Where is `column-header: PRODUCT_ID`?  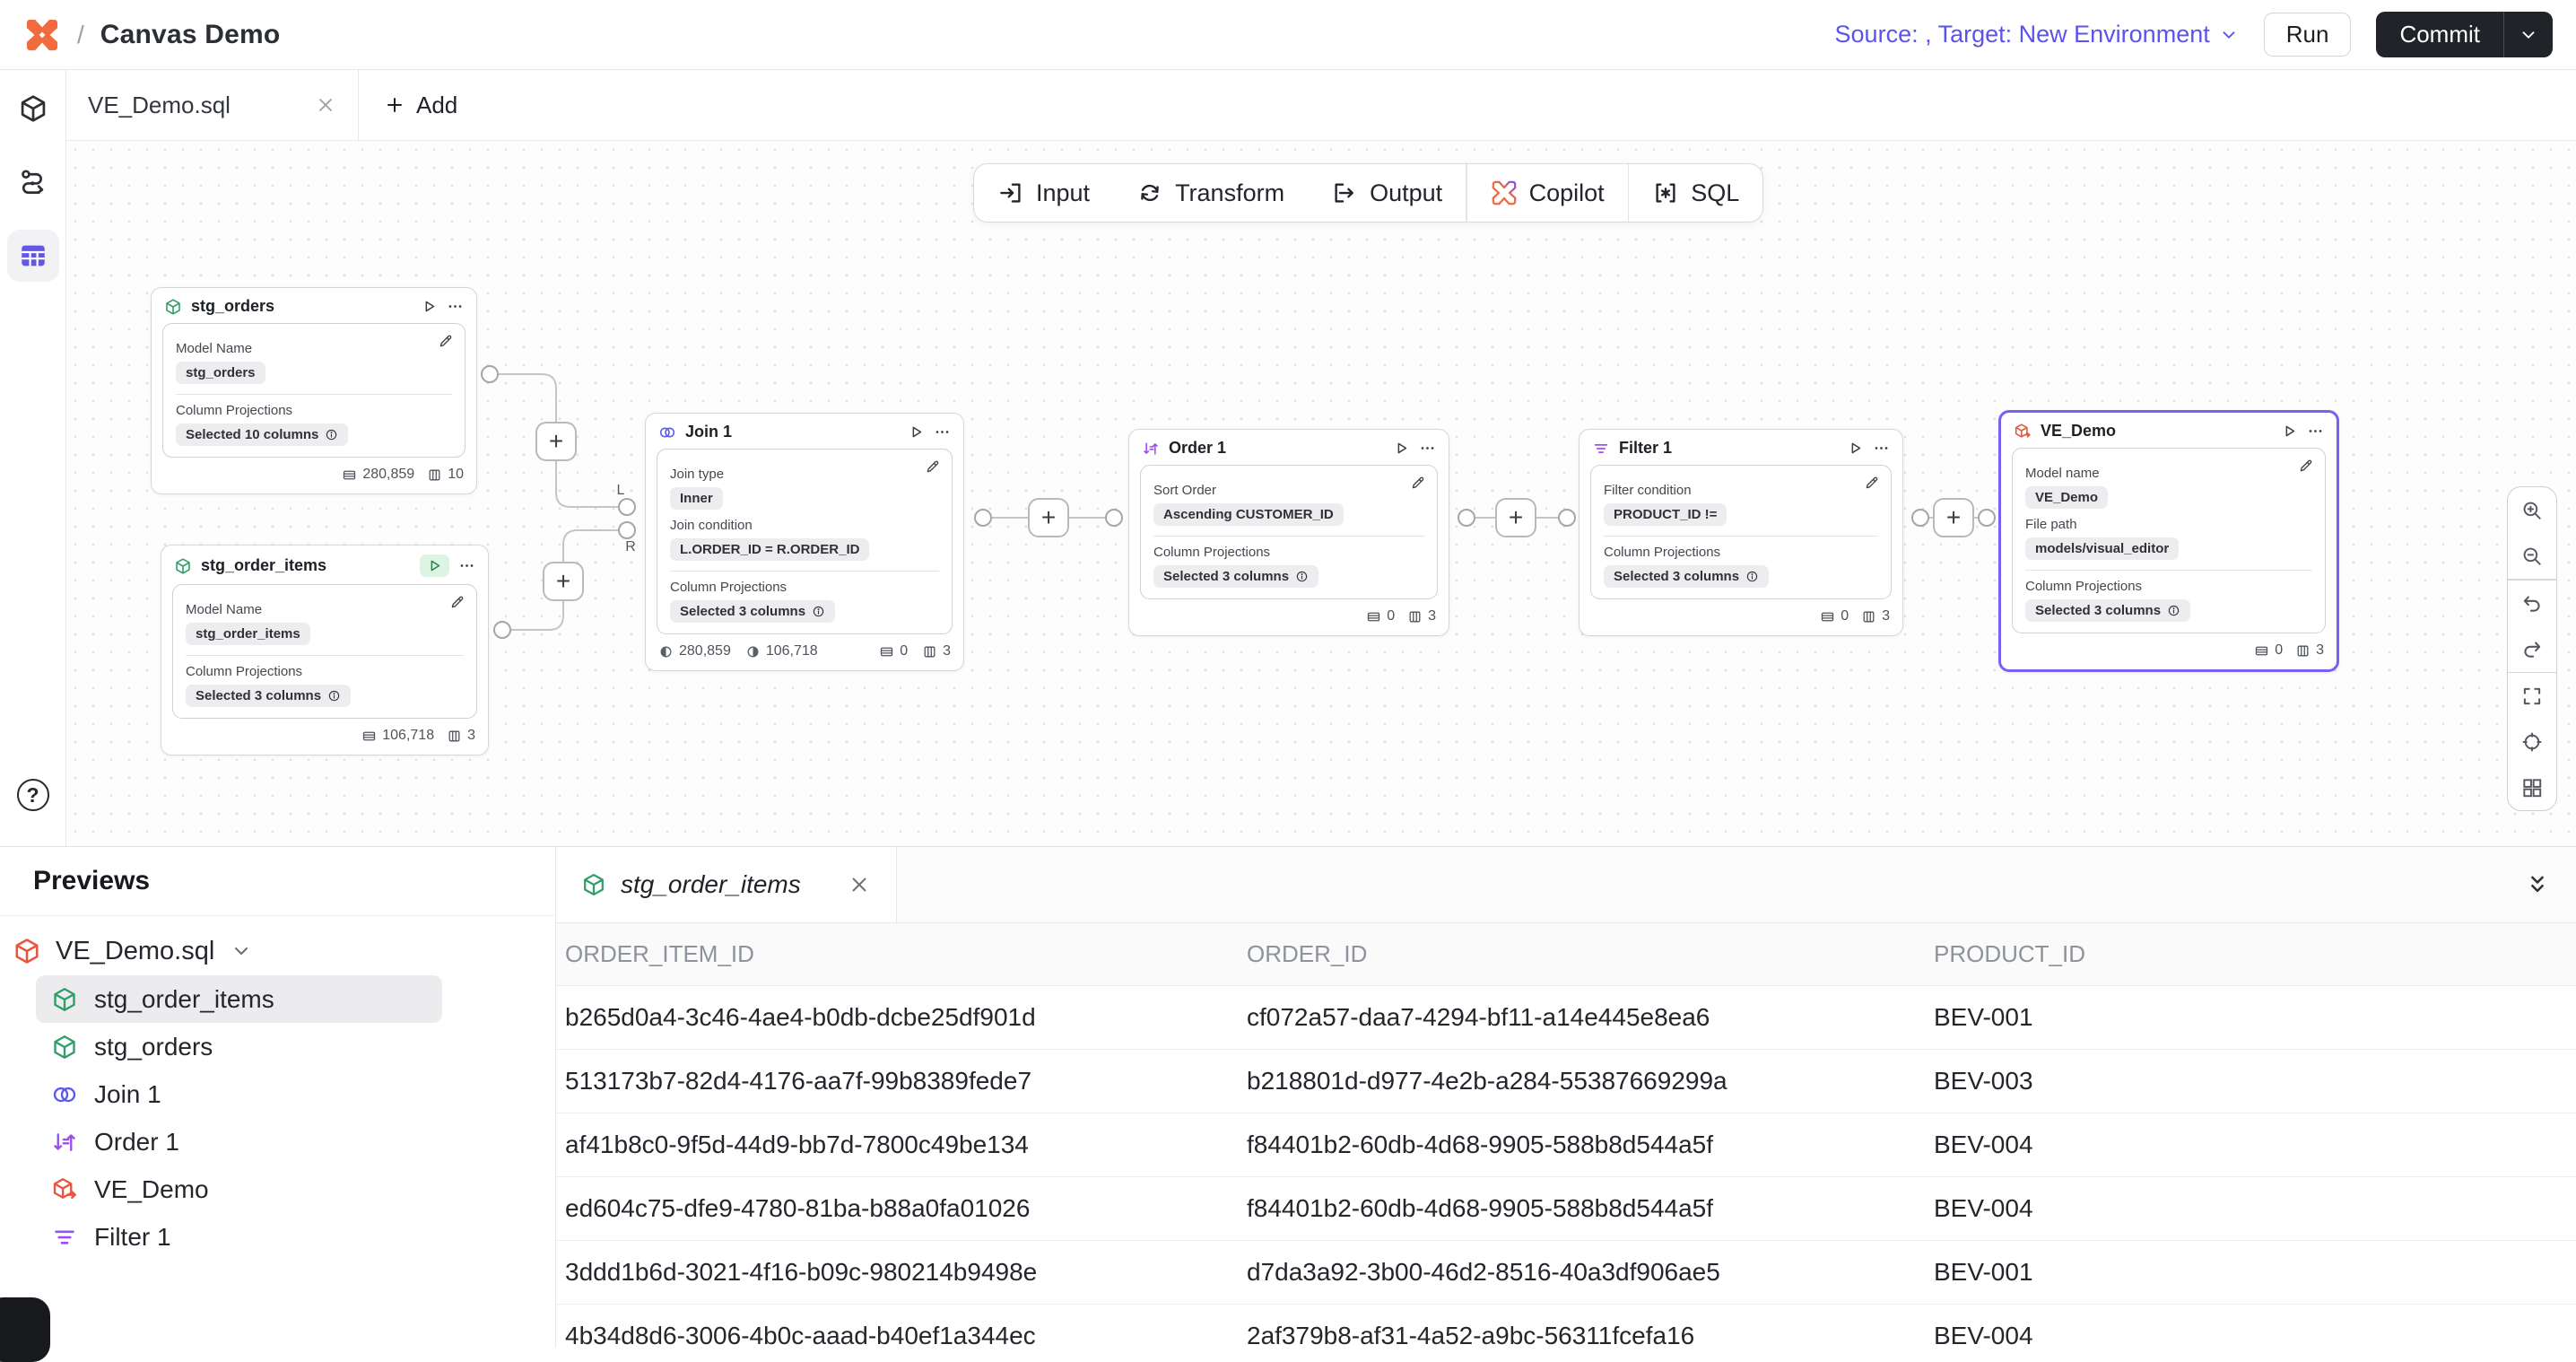 column-header: PRODUCT_ID is located at coordinates (2255, 954).